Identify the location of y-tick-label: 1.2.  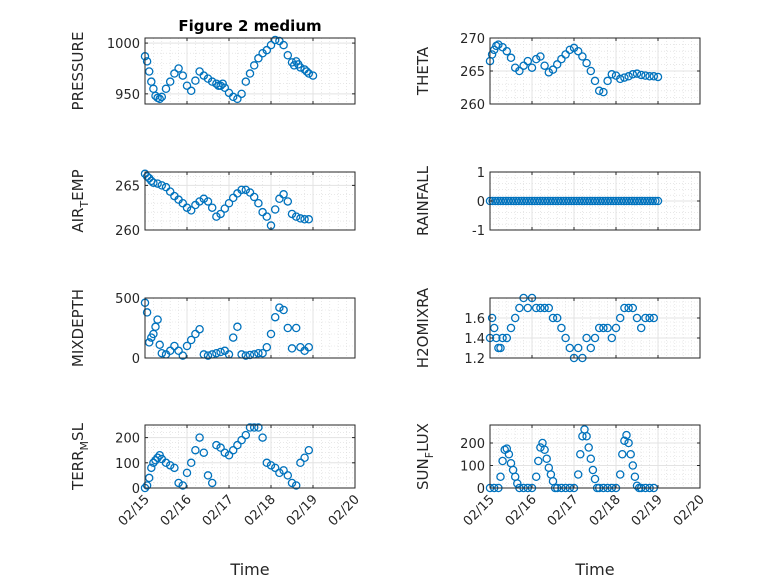
(474, 359).